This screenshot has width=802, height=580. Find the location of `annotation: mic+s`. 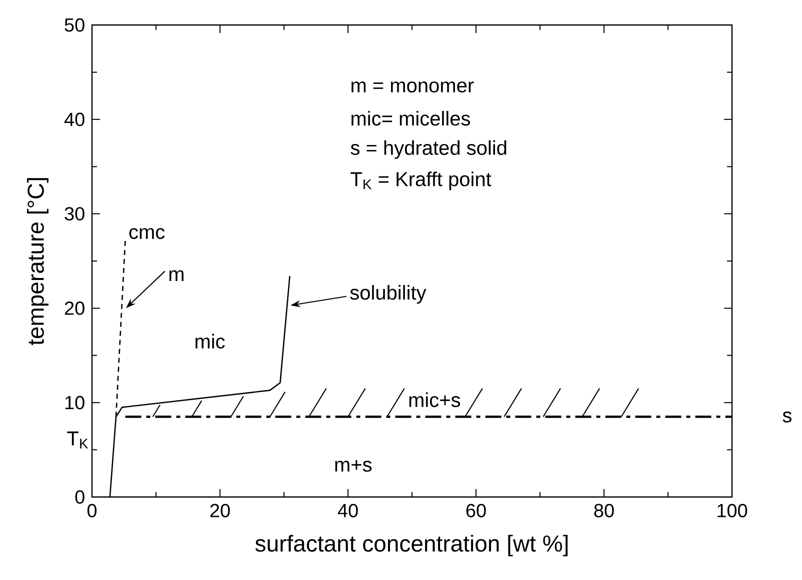

annotation: mic+s is located at coordinates (434, 400).